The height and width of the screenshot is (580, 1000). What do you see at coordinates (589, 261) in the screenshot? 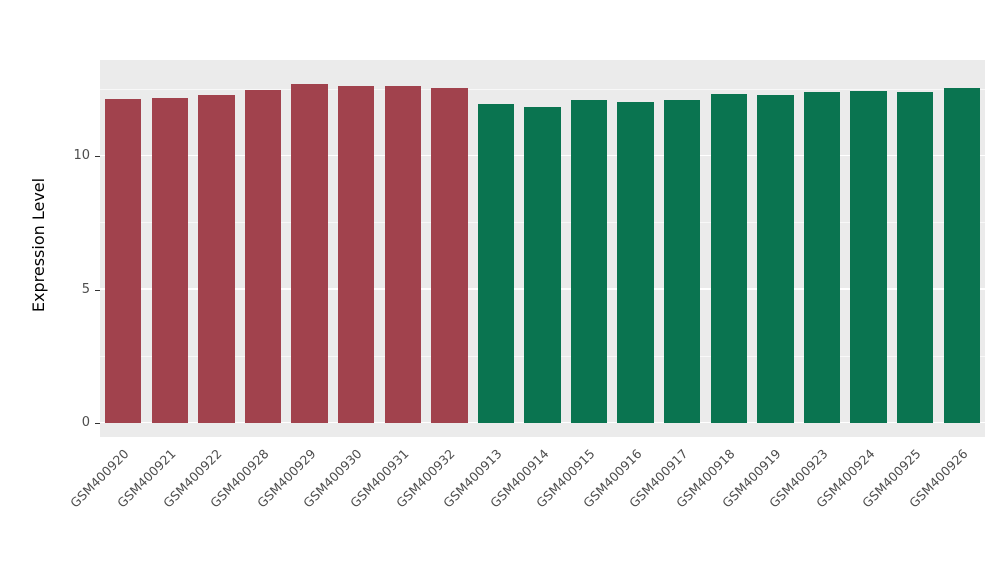
I see `bar-GSM400915` at bounding box center [589, 261].